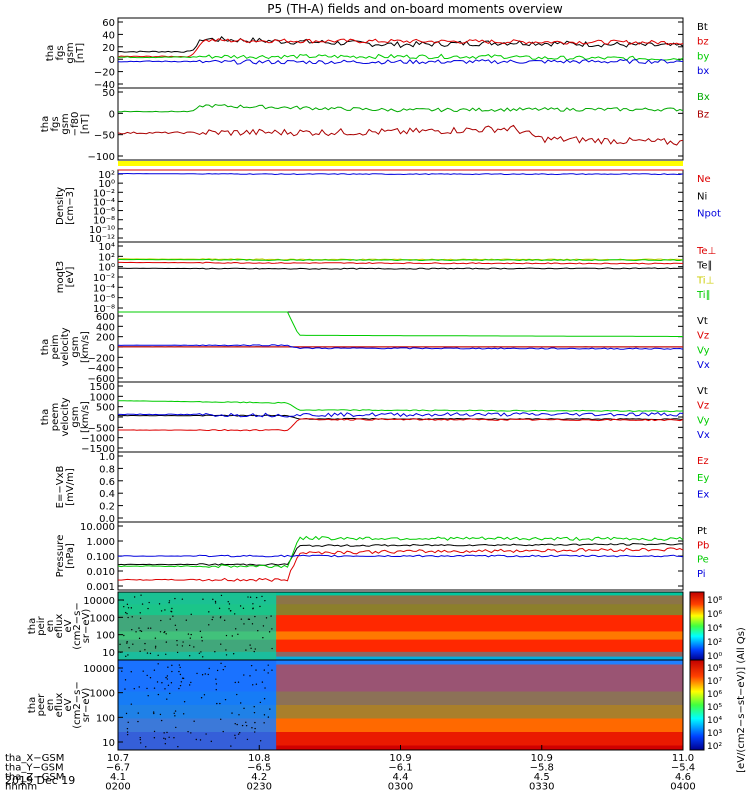 The height and width of the screenshot is (800, 750). Describe the element at coordinates (400, 554) in the screenshot. I see `series-Pt-line` at that location.